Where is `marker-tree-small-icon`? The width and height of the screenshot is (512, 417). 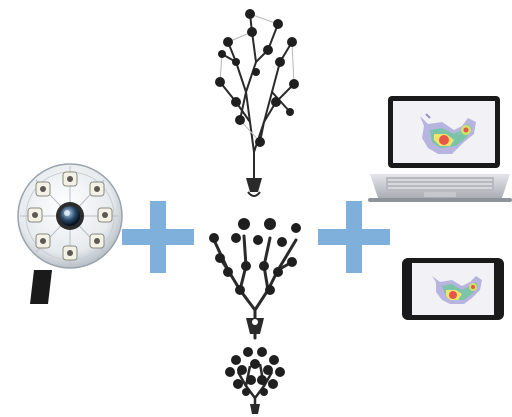
marker-tree-small-icon is located at coordinates (255, 380).